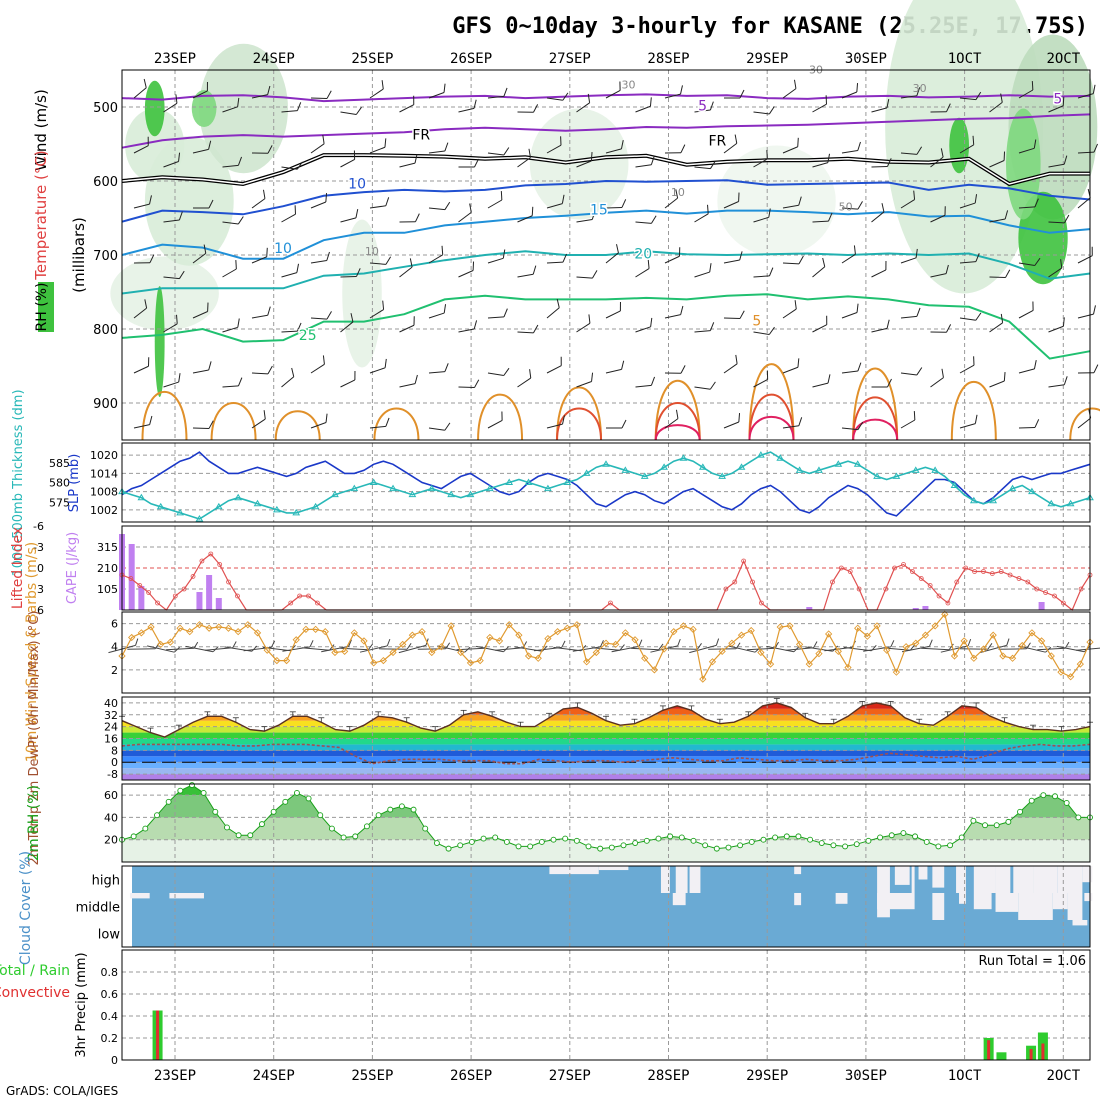 The image size is (1100, 1100). Describe the element at coordinates (606, 705) in the screenshot. I see `temperature-band` at that location.